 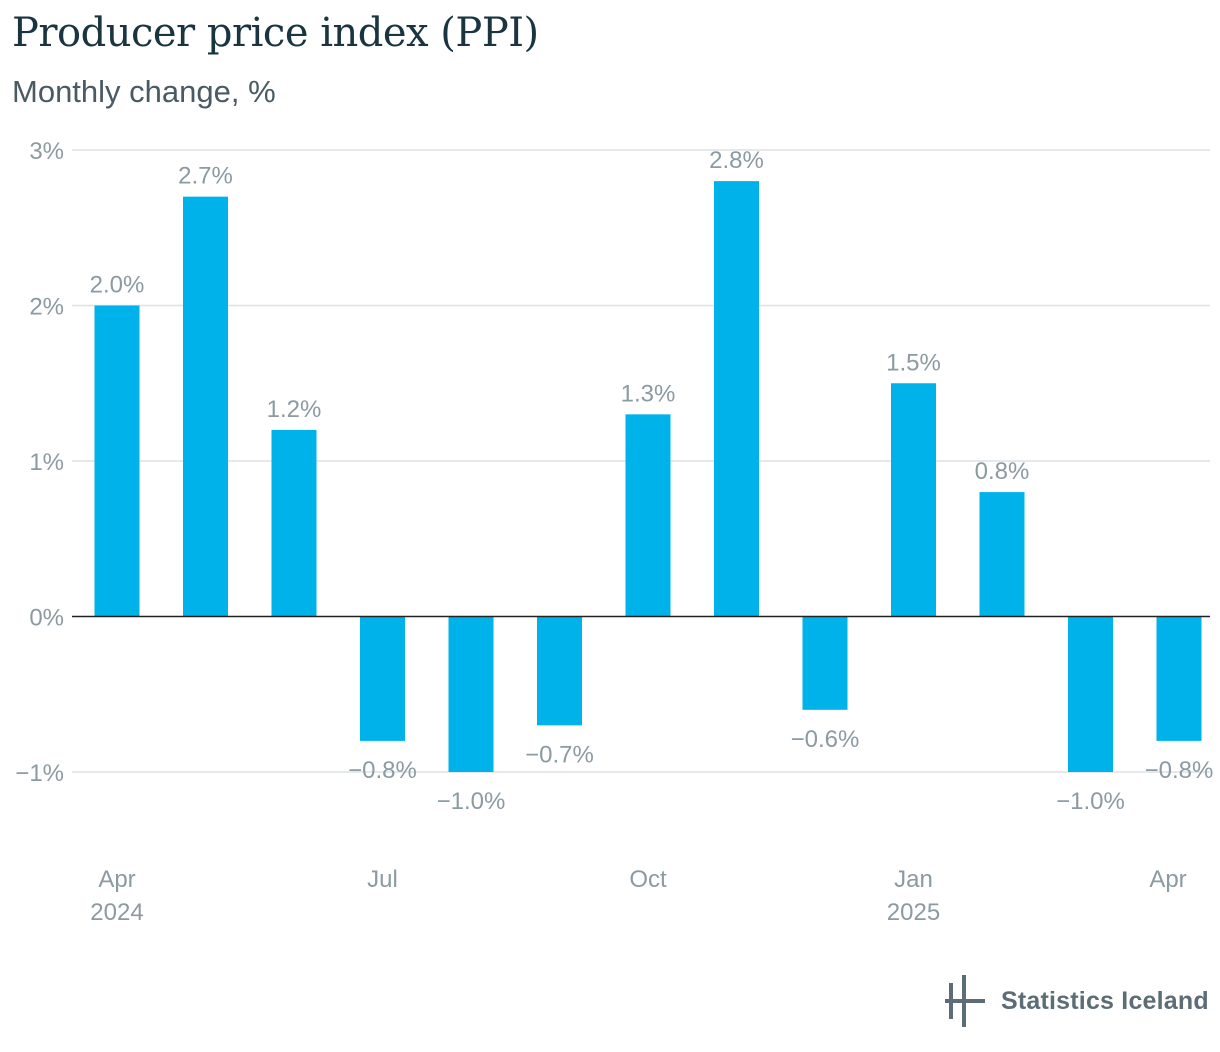 What do you see at coordinates (46, 151) in the screenshot?
I see `y-tick-label: 3%` at bounding box center [46, 151].